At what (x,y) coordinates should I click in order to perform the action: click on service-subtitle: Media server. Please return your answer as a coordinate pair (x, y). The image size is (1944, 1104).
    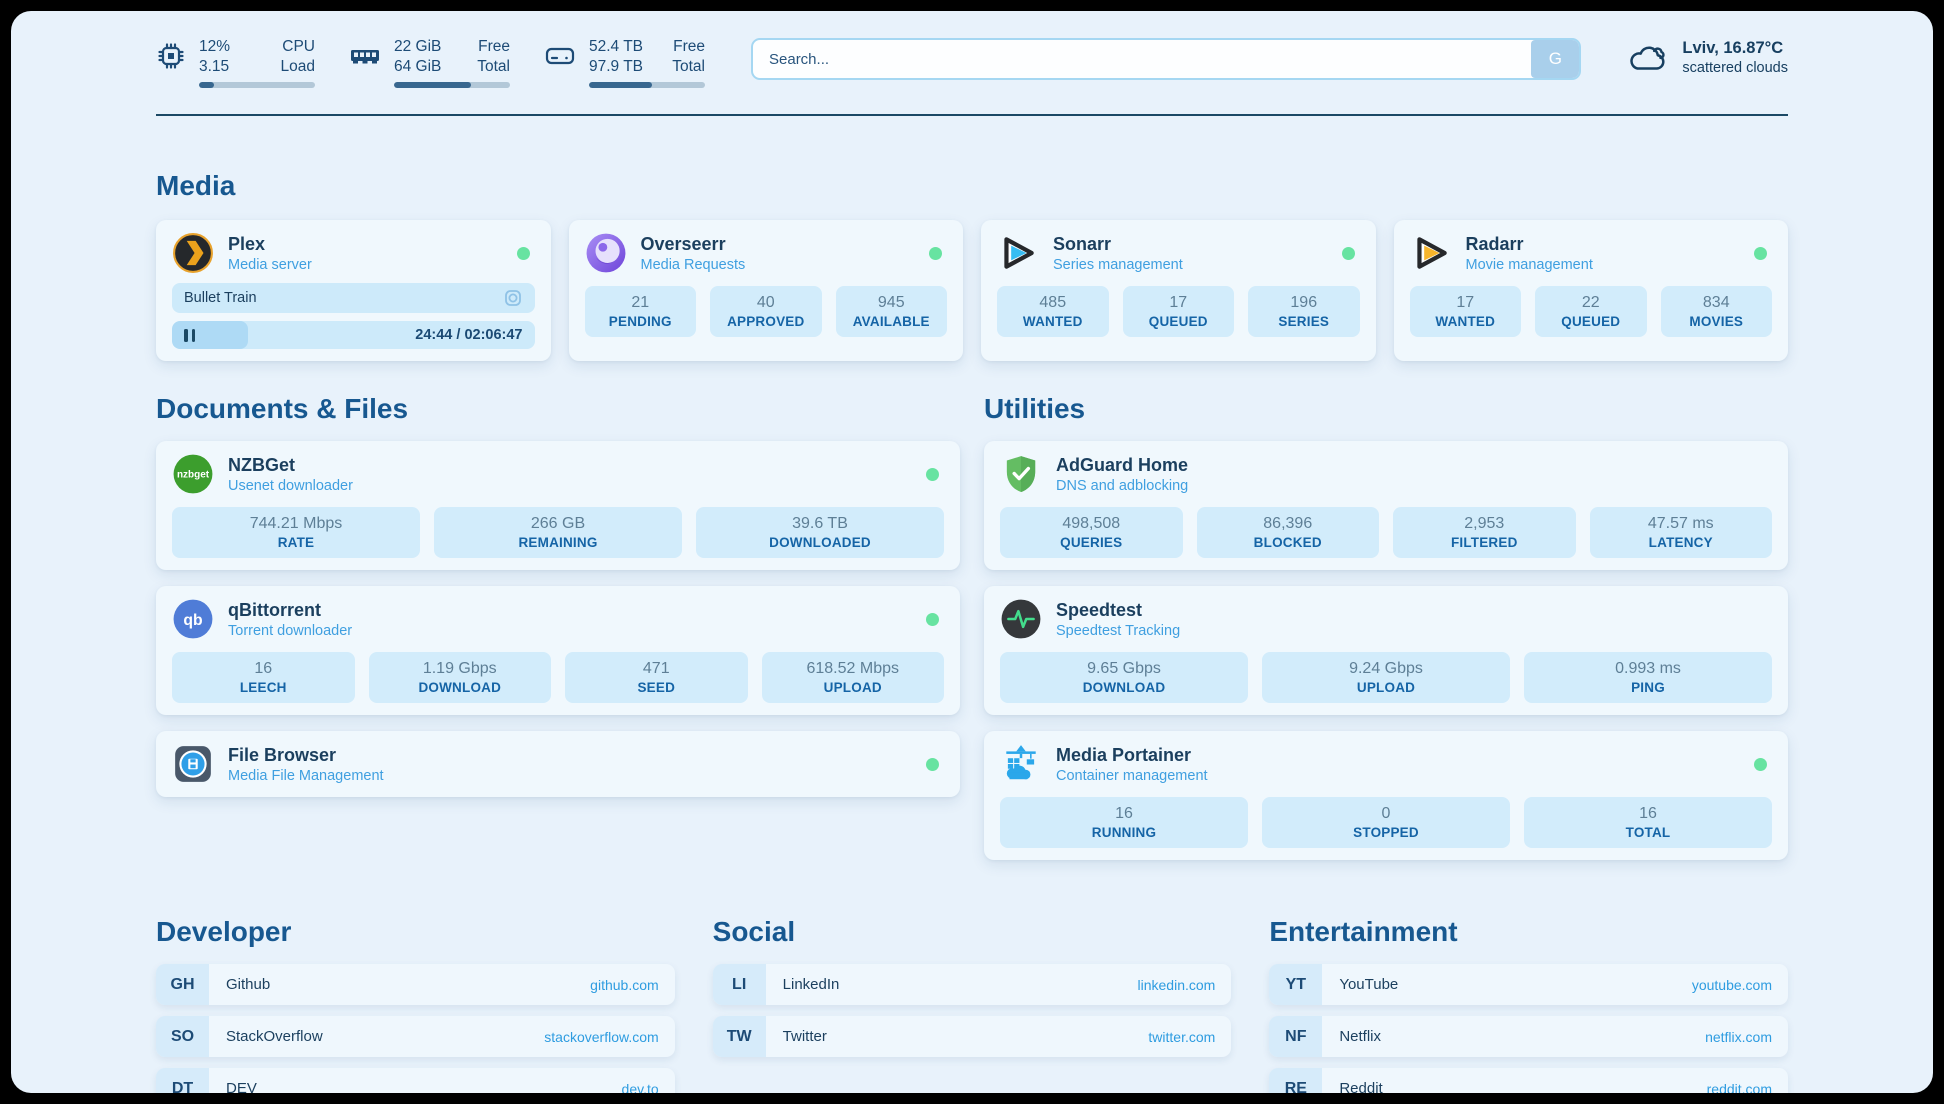
    Looking at the image, I should click on (270, 264).